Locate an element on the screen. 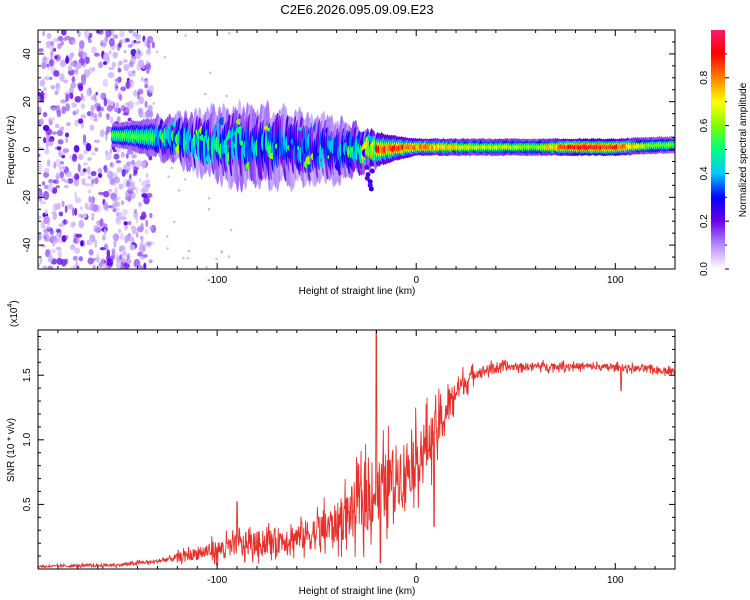 This screenshot has height=600, width=750. x-tick-label: 100 is located at coordinates (615, 580).